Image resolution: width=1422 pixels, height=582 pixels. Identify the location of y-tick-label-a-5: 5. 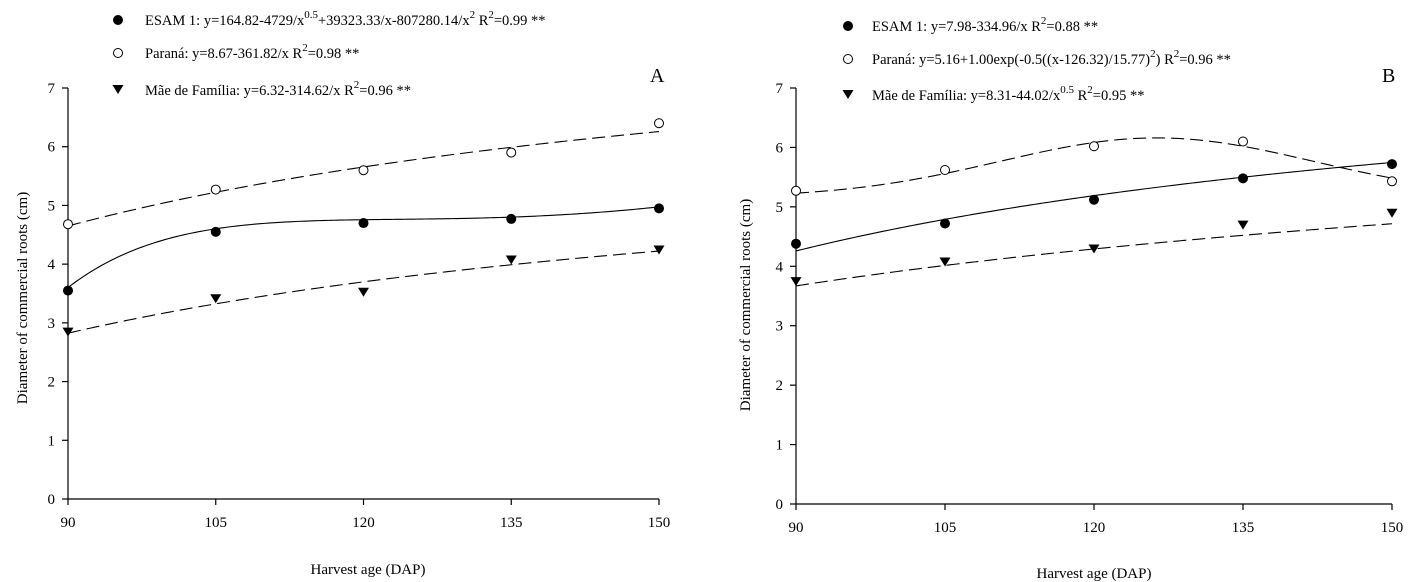
(52, 206).